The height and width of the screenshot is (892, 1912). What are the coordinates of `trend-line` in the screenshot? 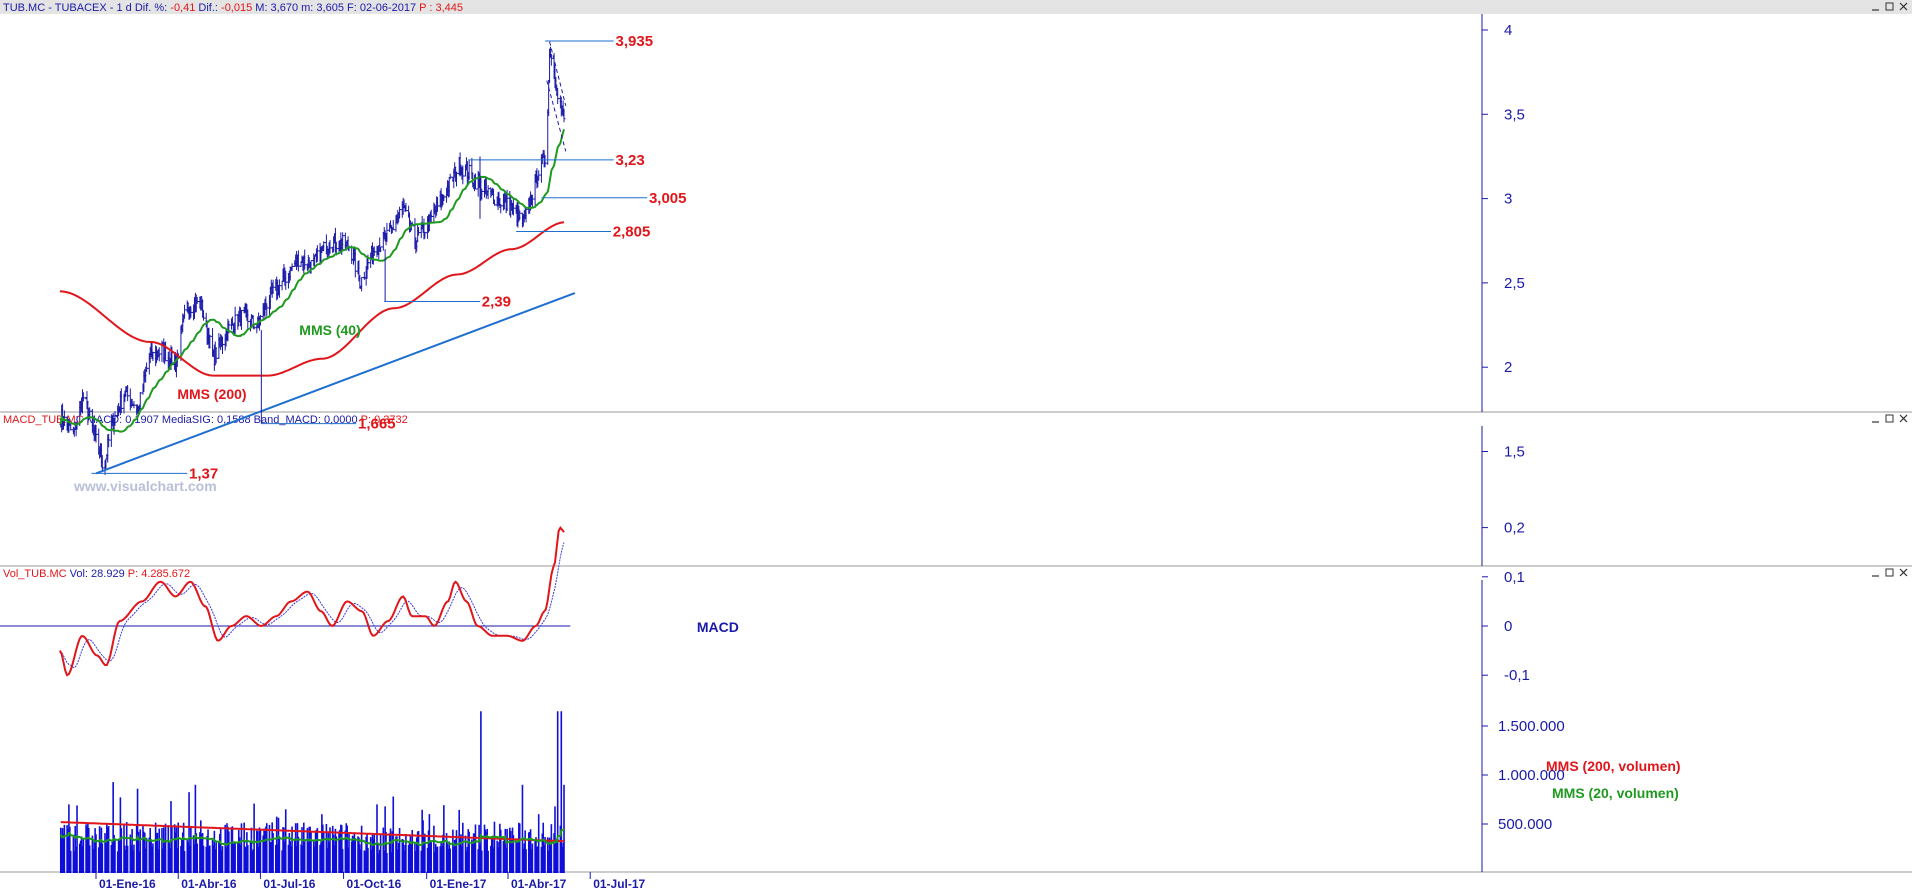 It's located at (335, 383).